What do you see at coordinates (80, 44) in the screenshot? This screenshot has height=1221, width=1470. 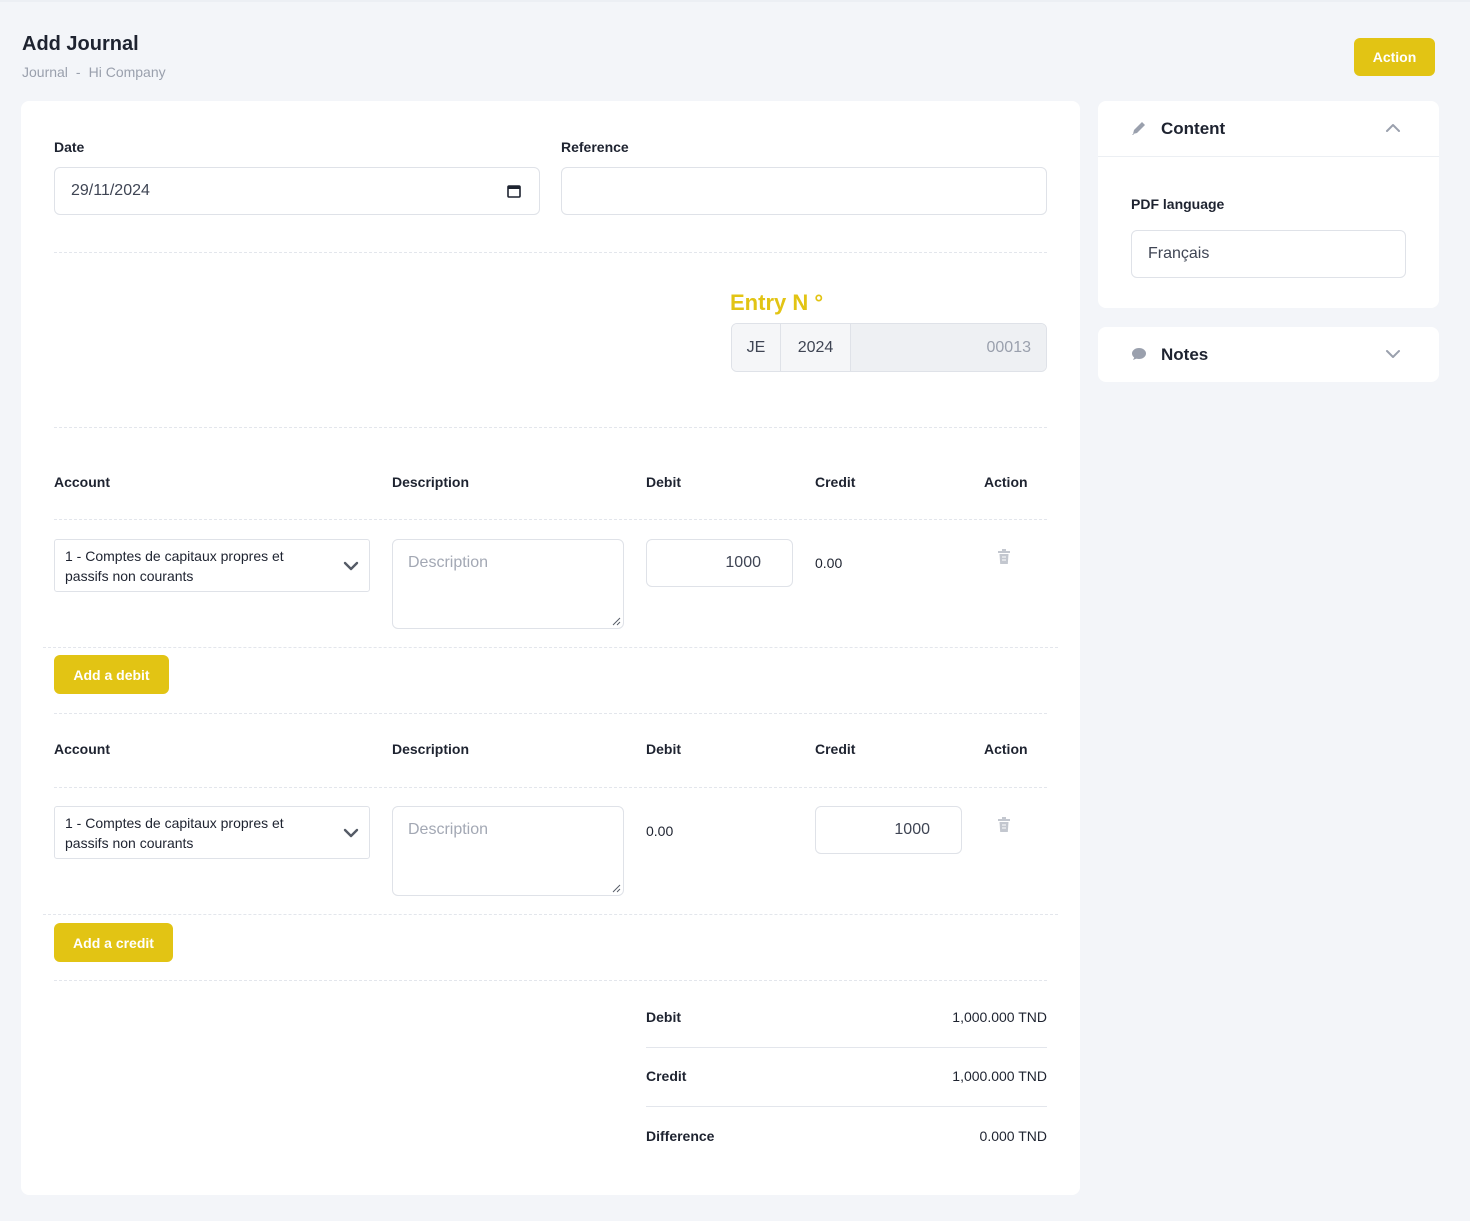 I see `page-title: Add Journal` at bounding box center [80, 44].